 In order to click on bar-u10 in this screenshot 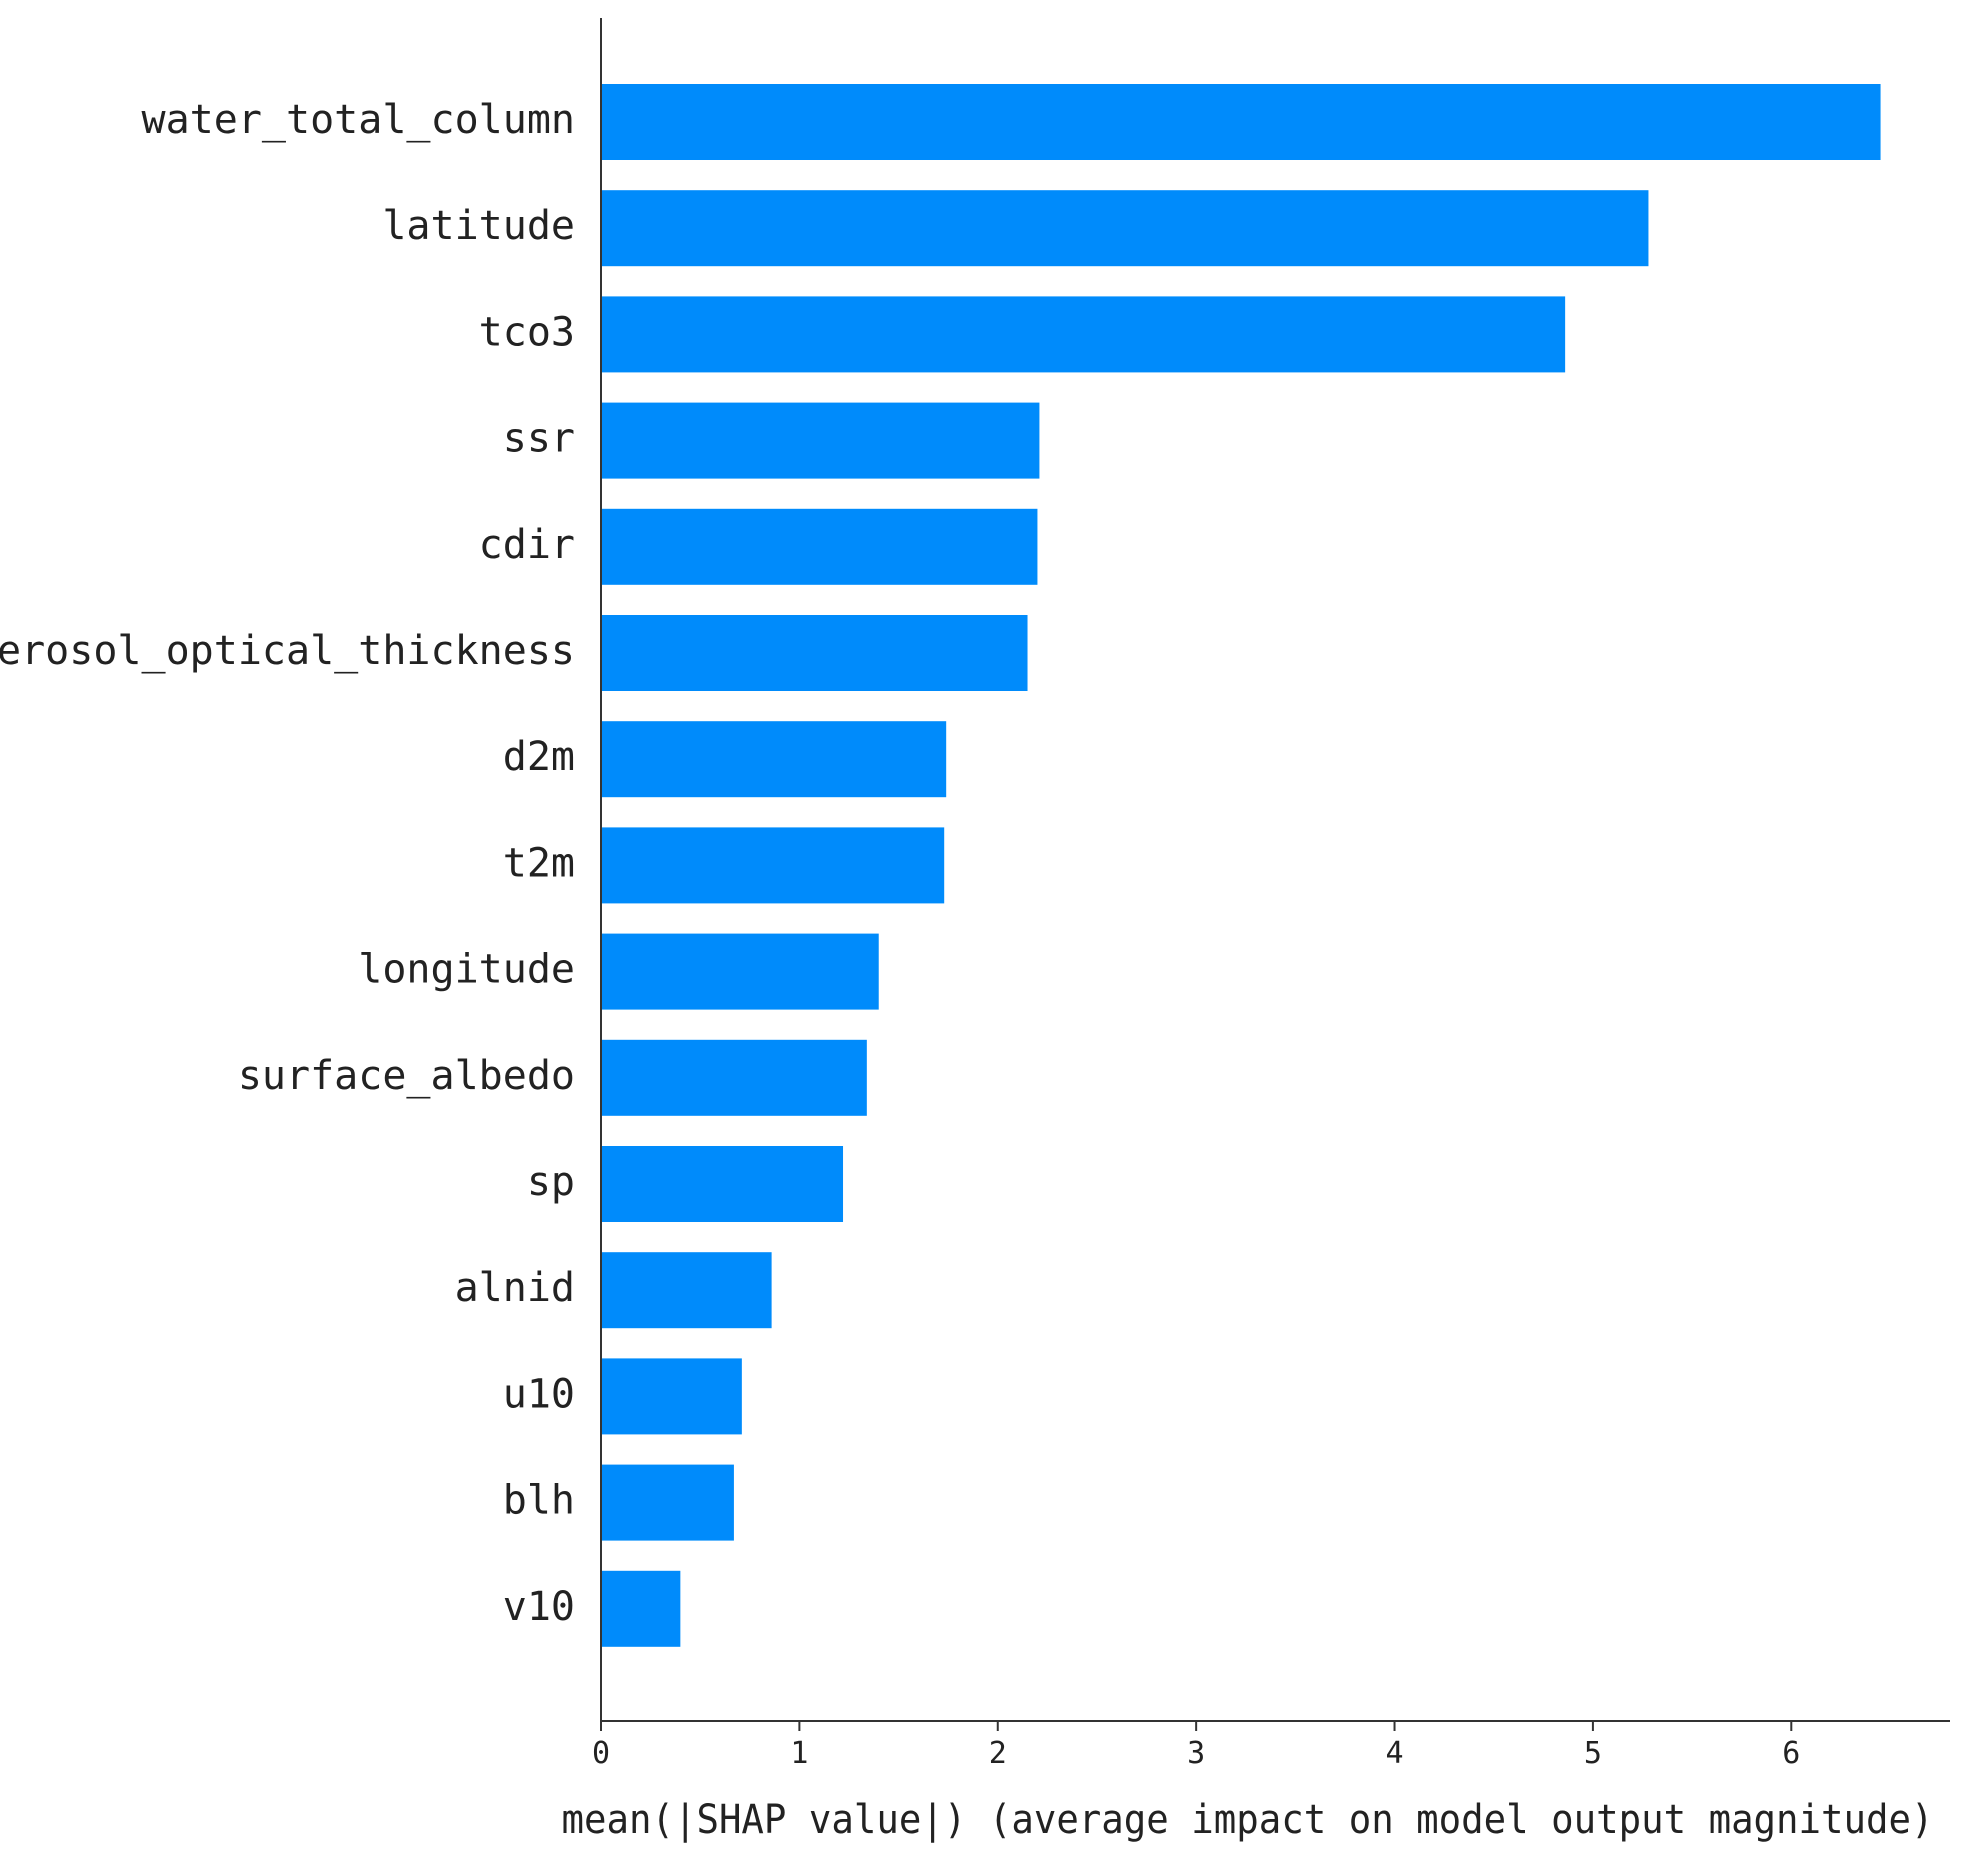, I will do `click(671, 1396)`.